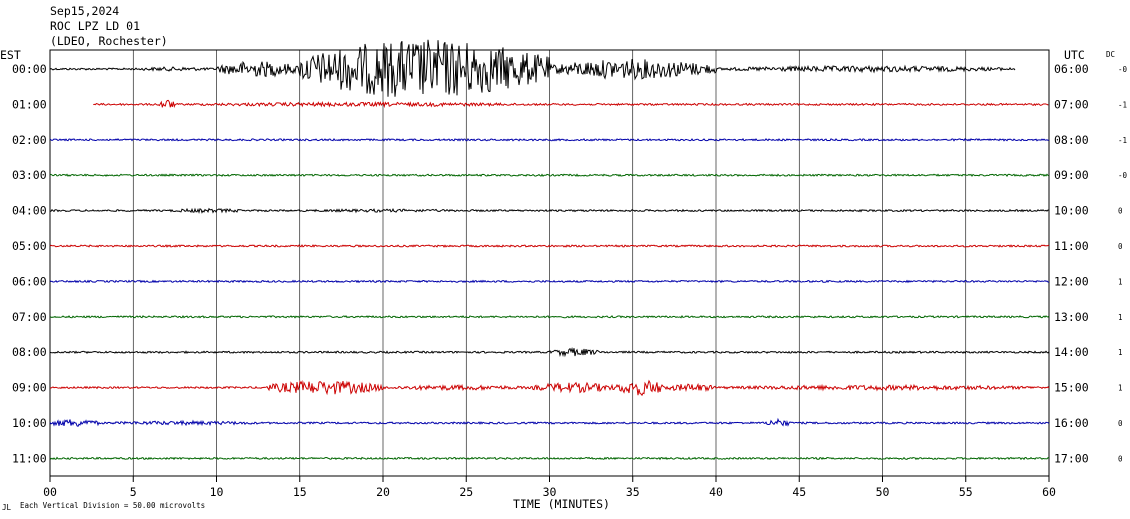 This screenshot has width=1130, height=519. I want to click on x-tick-label: 30, so click(550, 492).